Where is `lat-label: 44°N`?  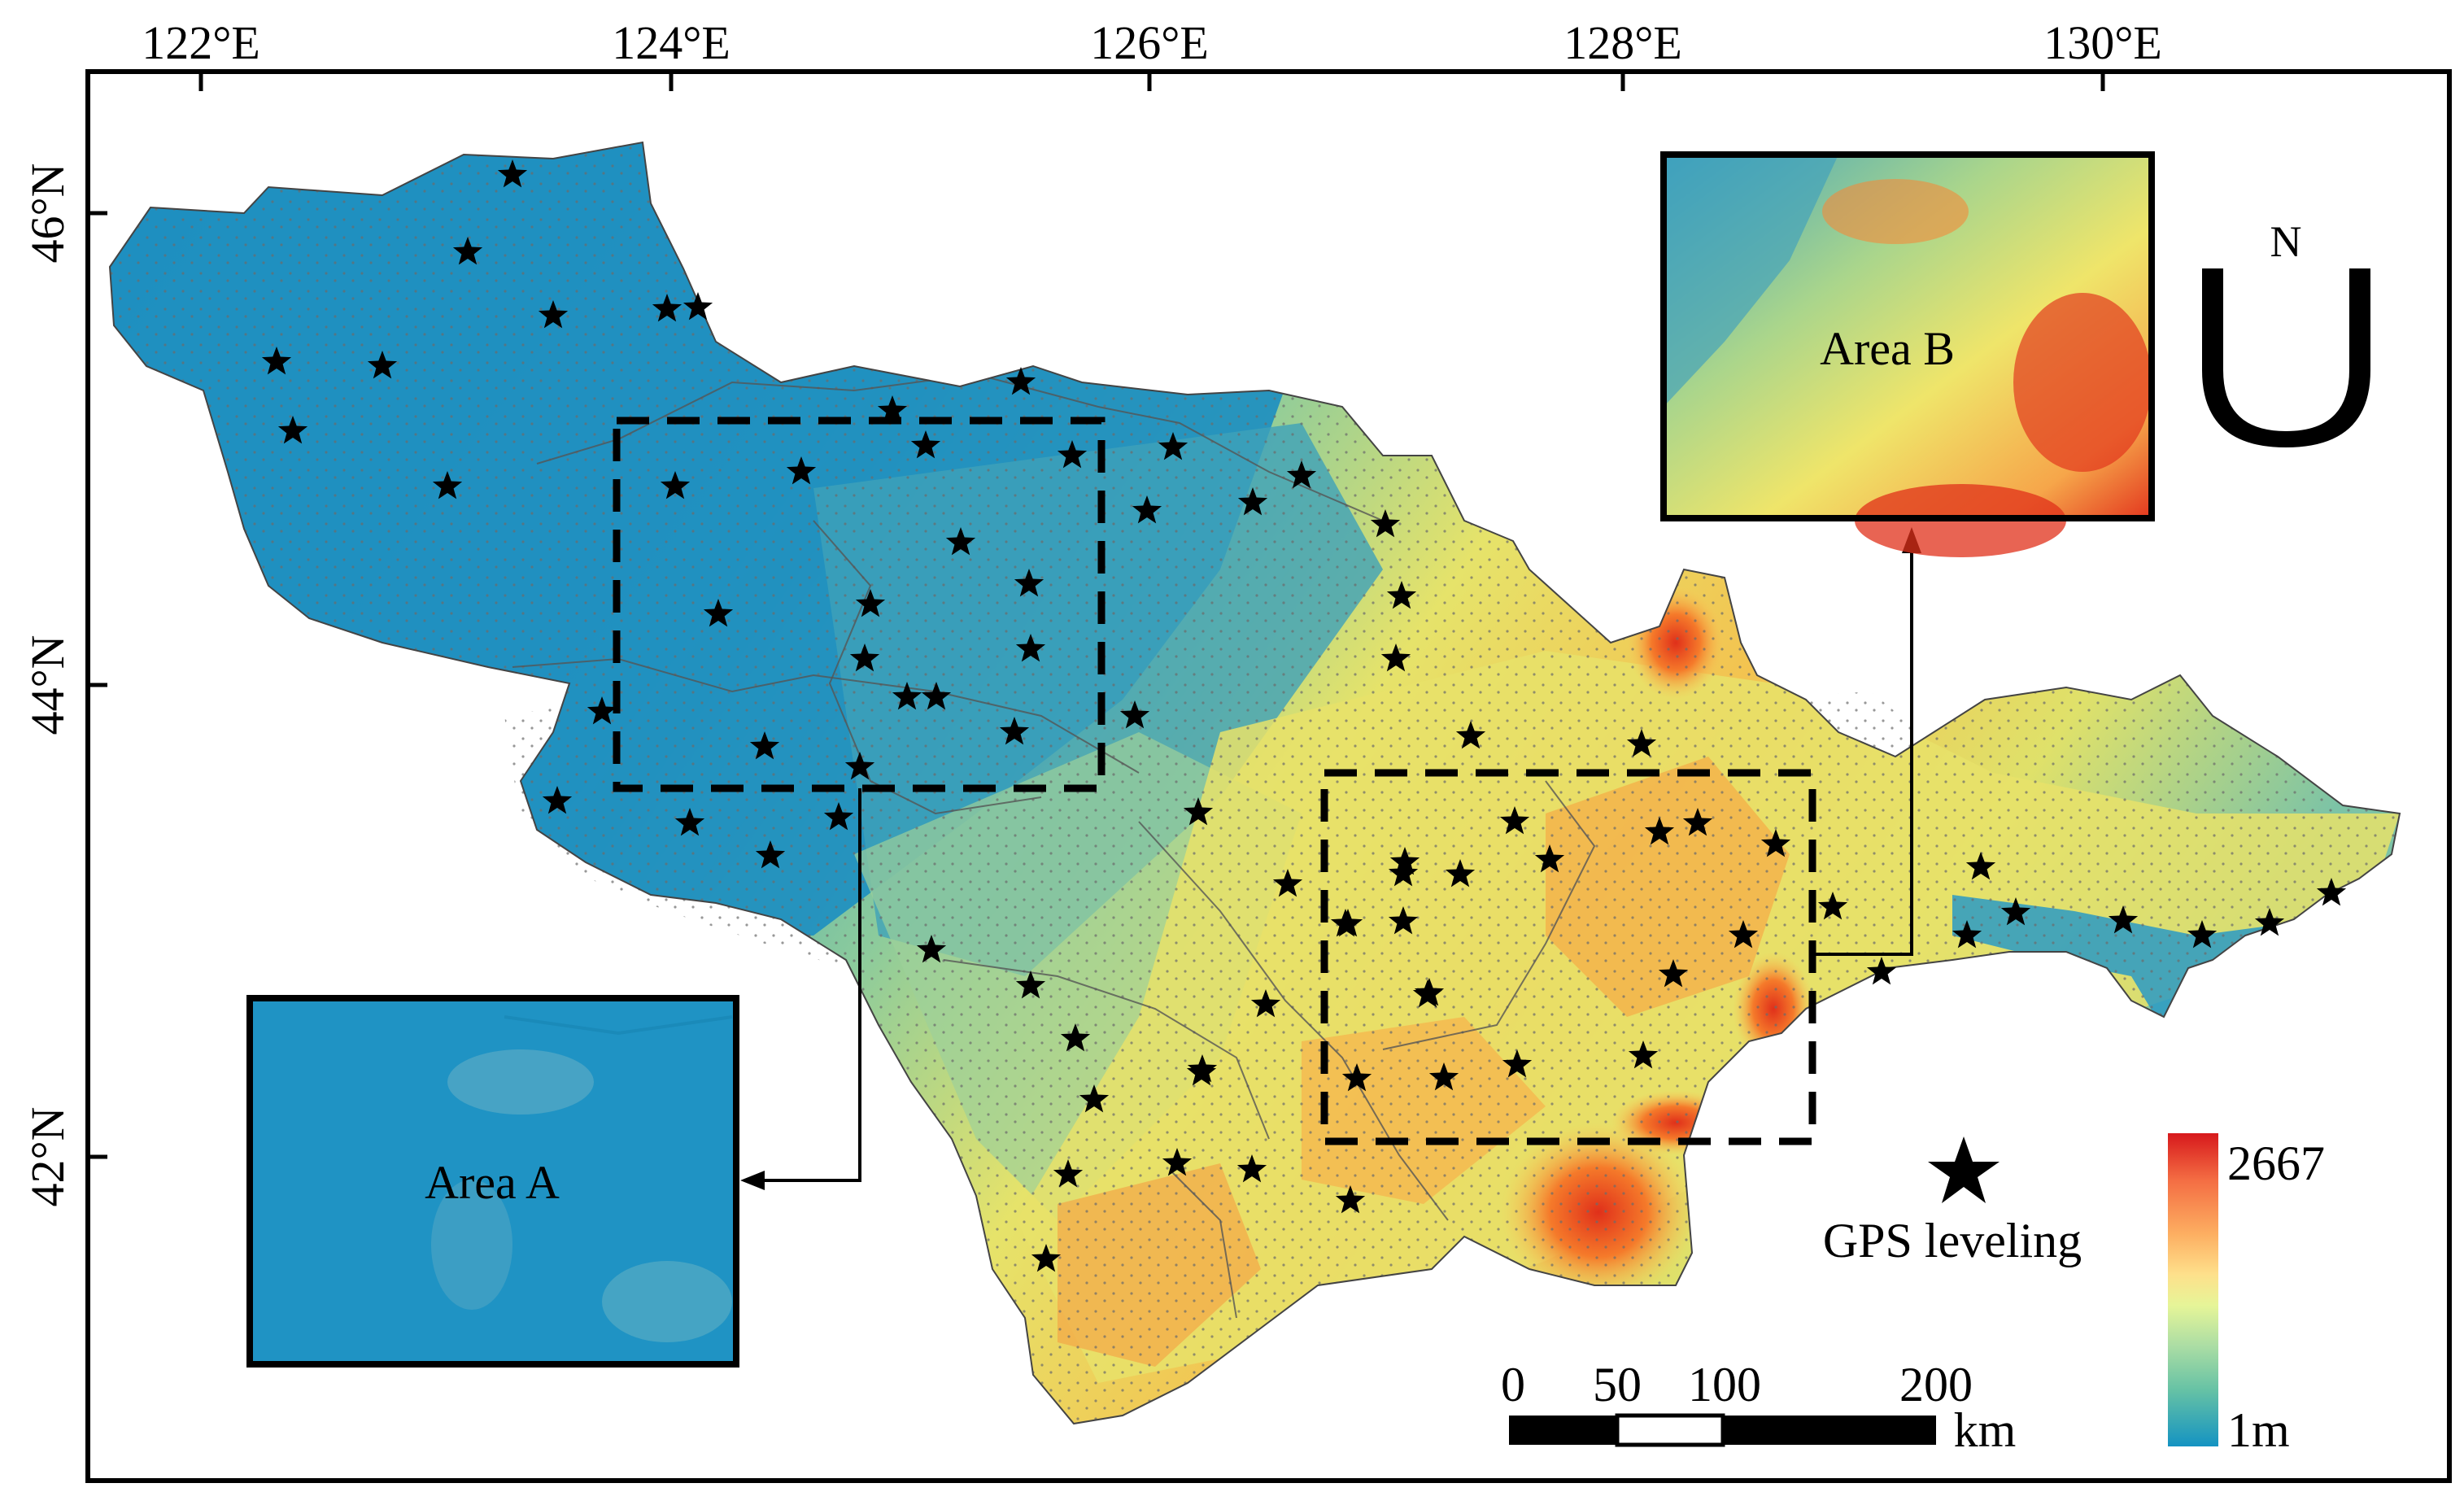 lat-label: 44°N is located at coordinates (47, 685).